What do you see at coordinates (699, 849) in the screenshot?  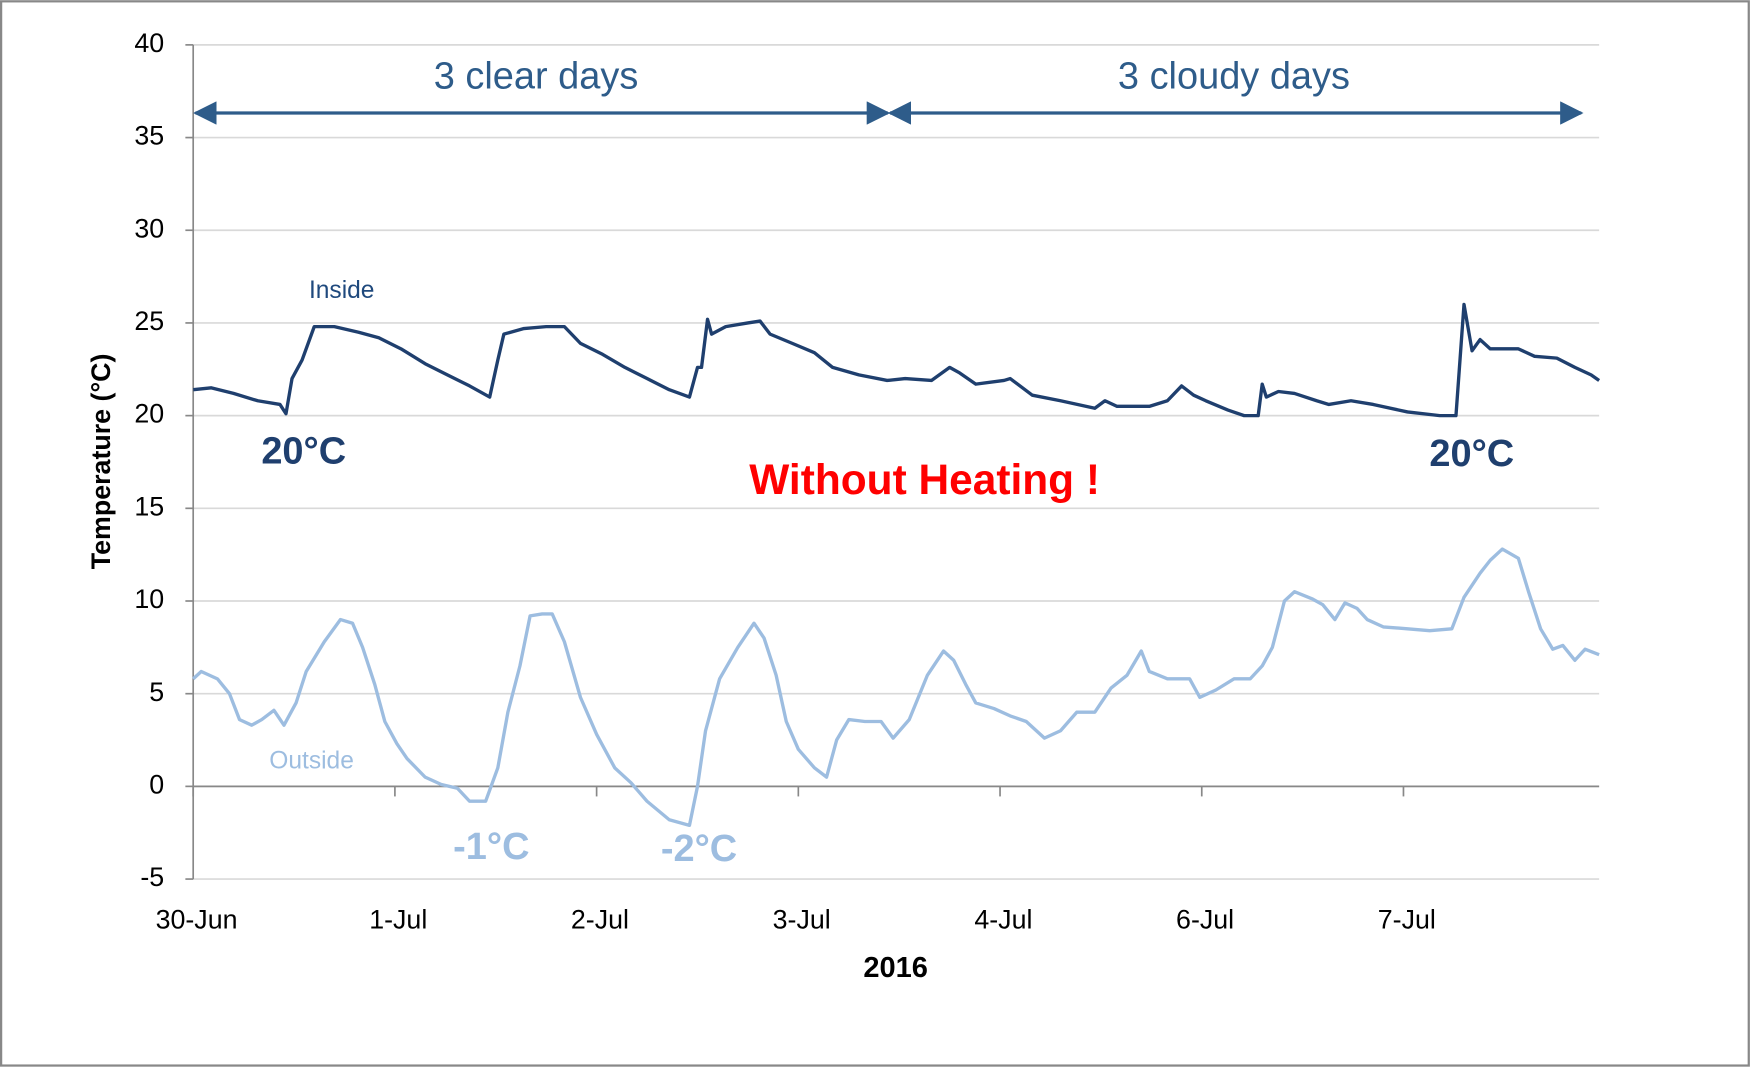 I see `annotation: -2°C` at bounding box center [699, 849].